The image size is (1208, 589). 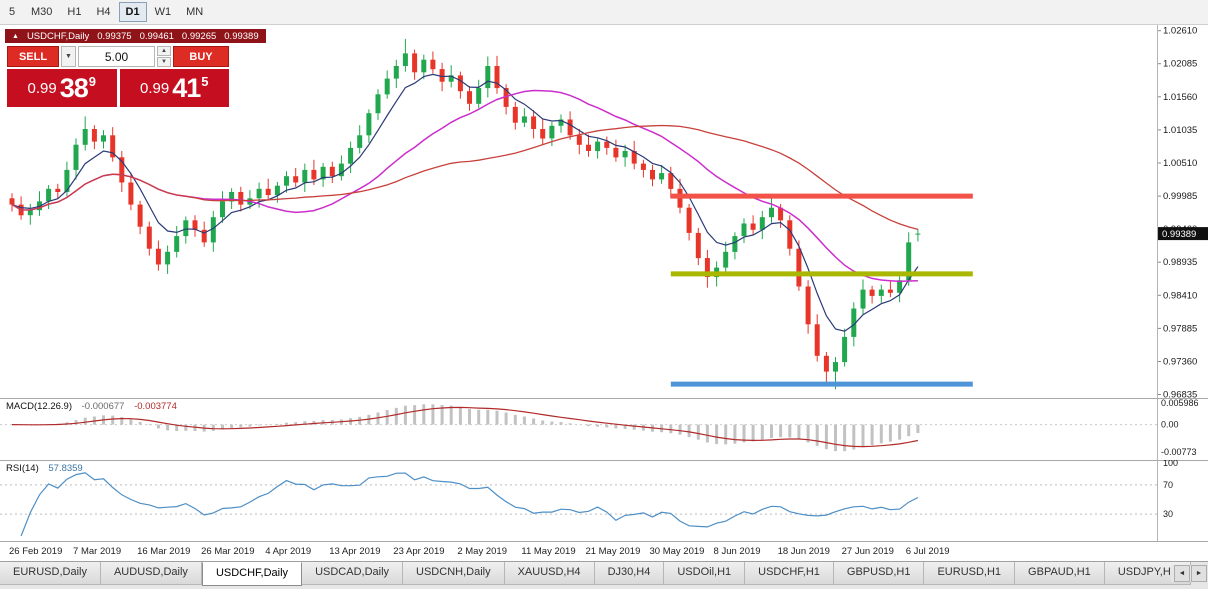 I want to click on date-label: 4 Apr 2019, so click(x=288, y=551).